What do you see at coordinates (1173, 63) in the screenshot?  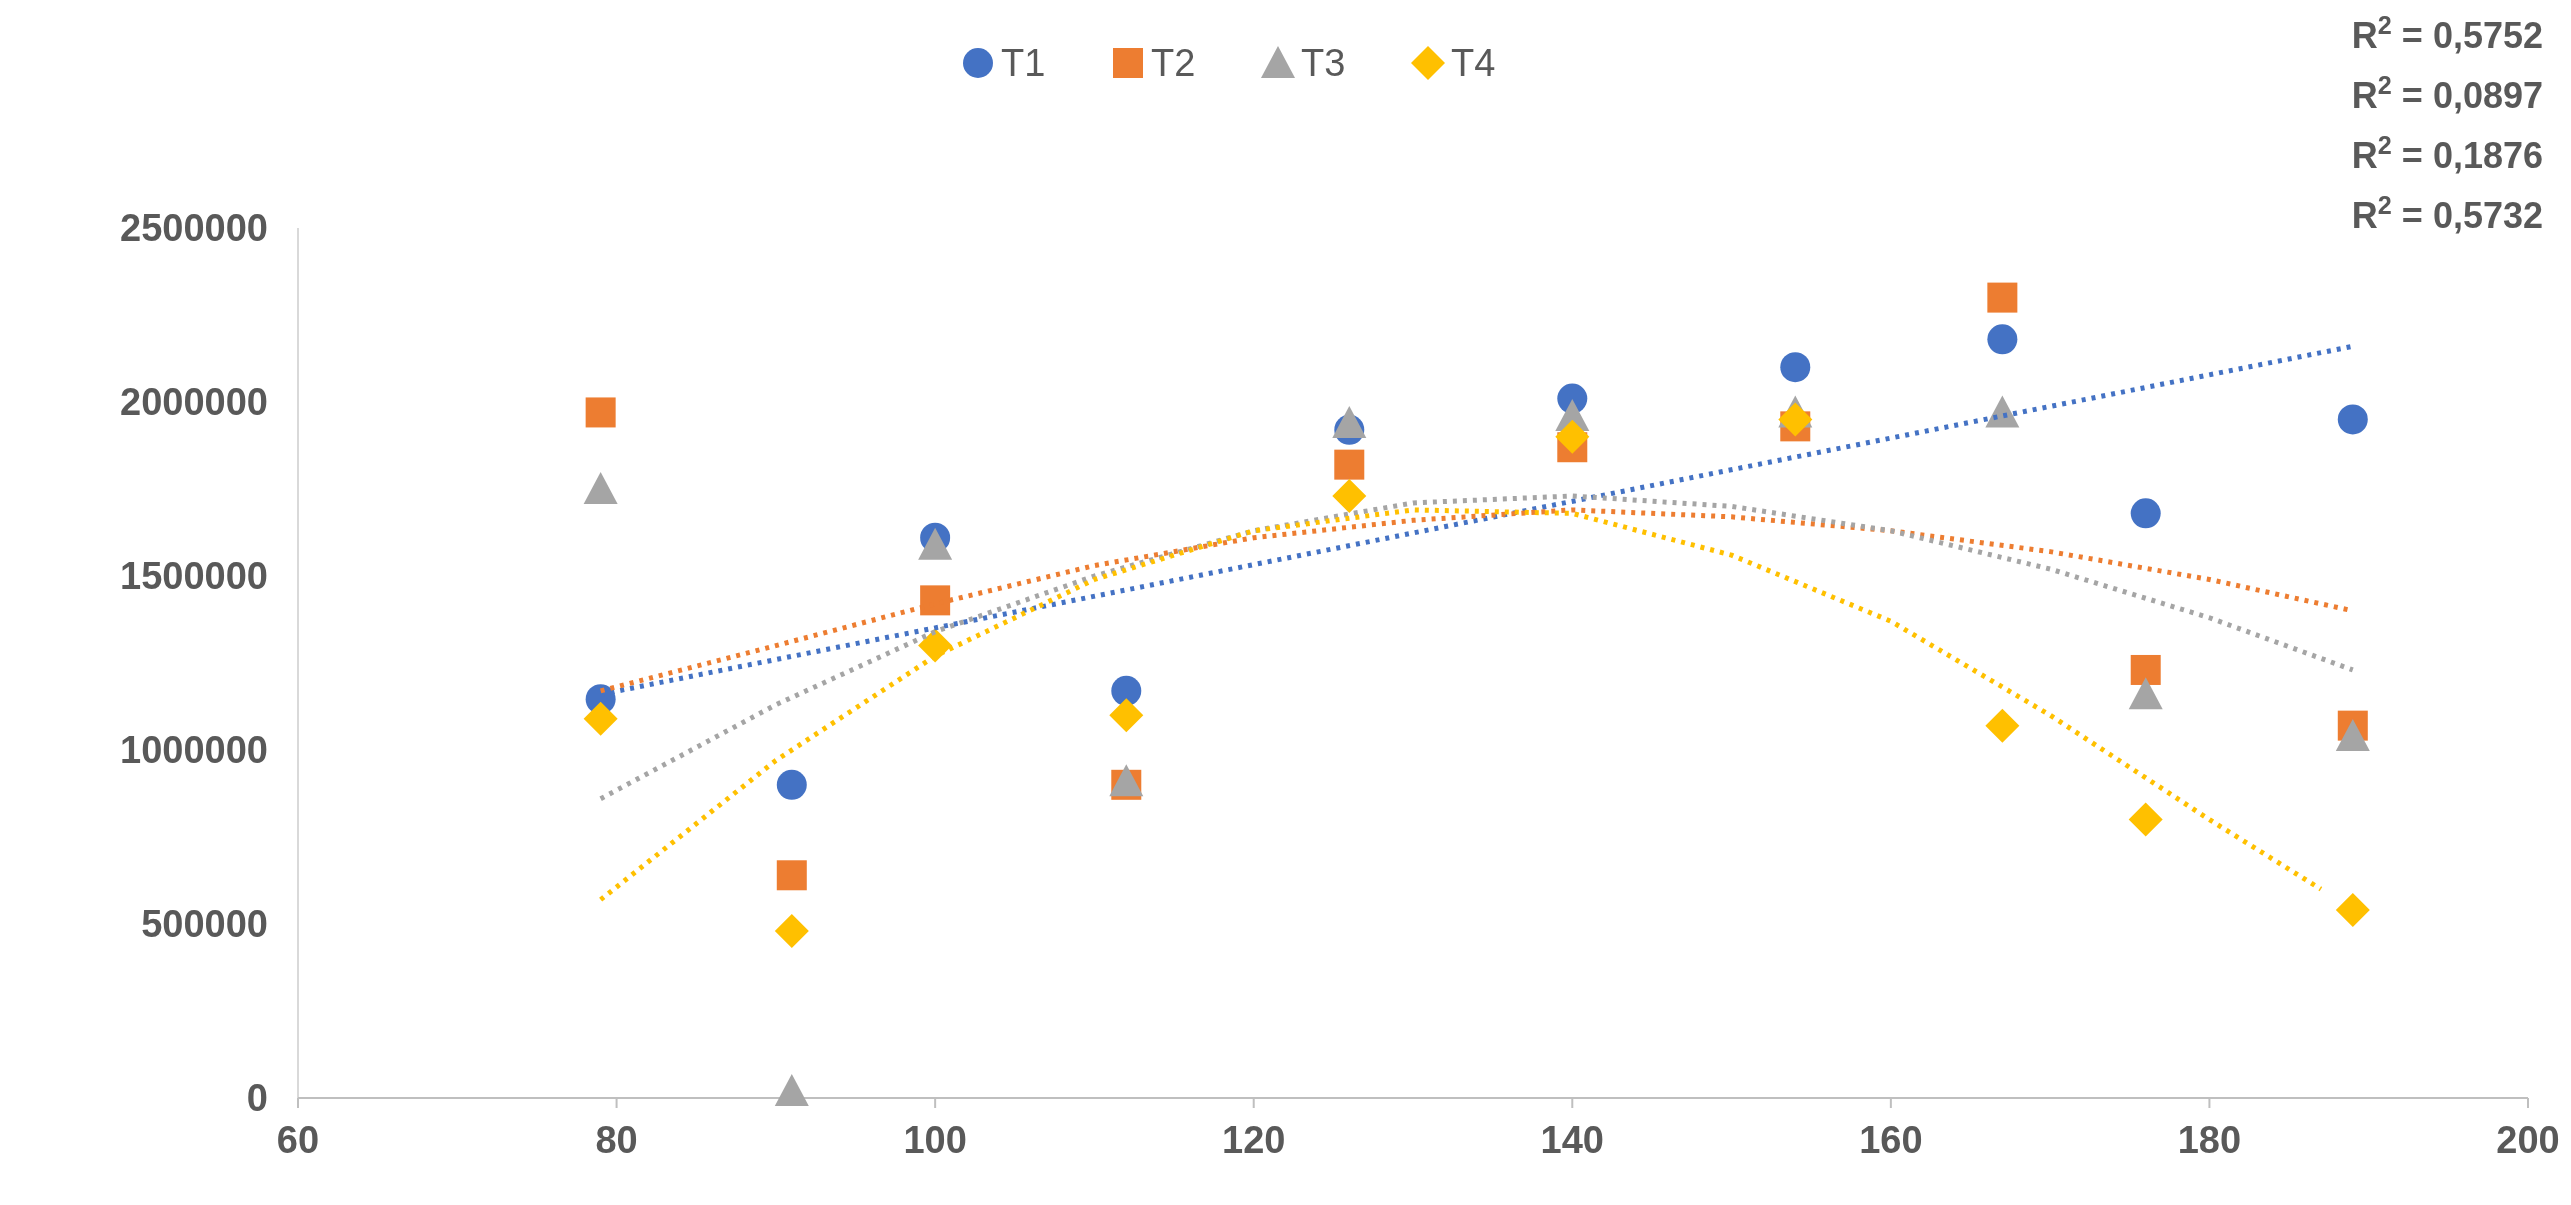 I see `legend-label: T2` at bounding box center [1173, 63].